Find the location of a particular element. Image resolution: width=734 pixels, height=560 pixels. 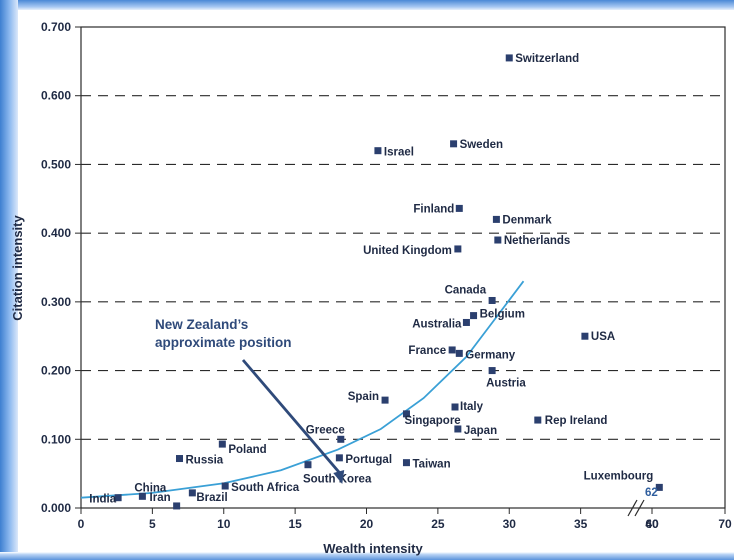

point-greece is located at coordinates (341, 439).